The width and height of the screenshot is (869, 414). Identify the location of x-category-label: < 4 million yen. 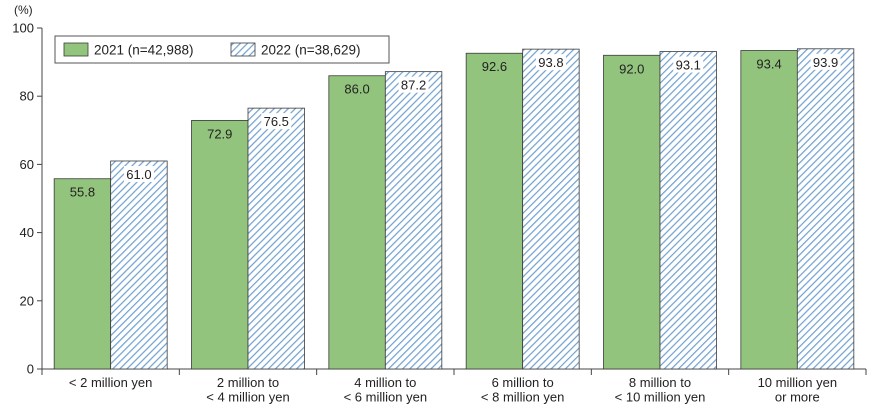
(247, 397).